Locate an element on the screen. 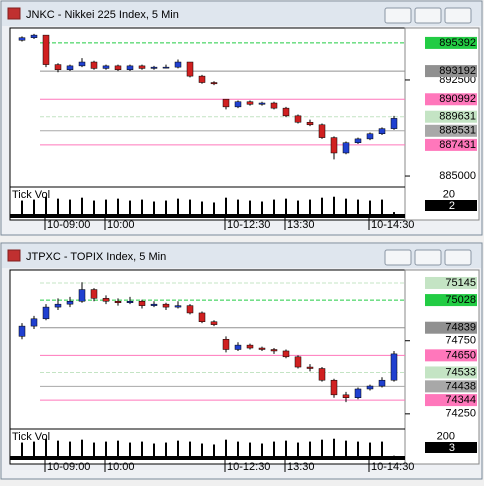 Image resolution: width=484 pixels, height=486 pixels. level-label: 74344 is located at coordinates (460, 400).